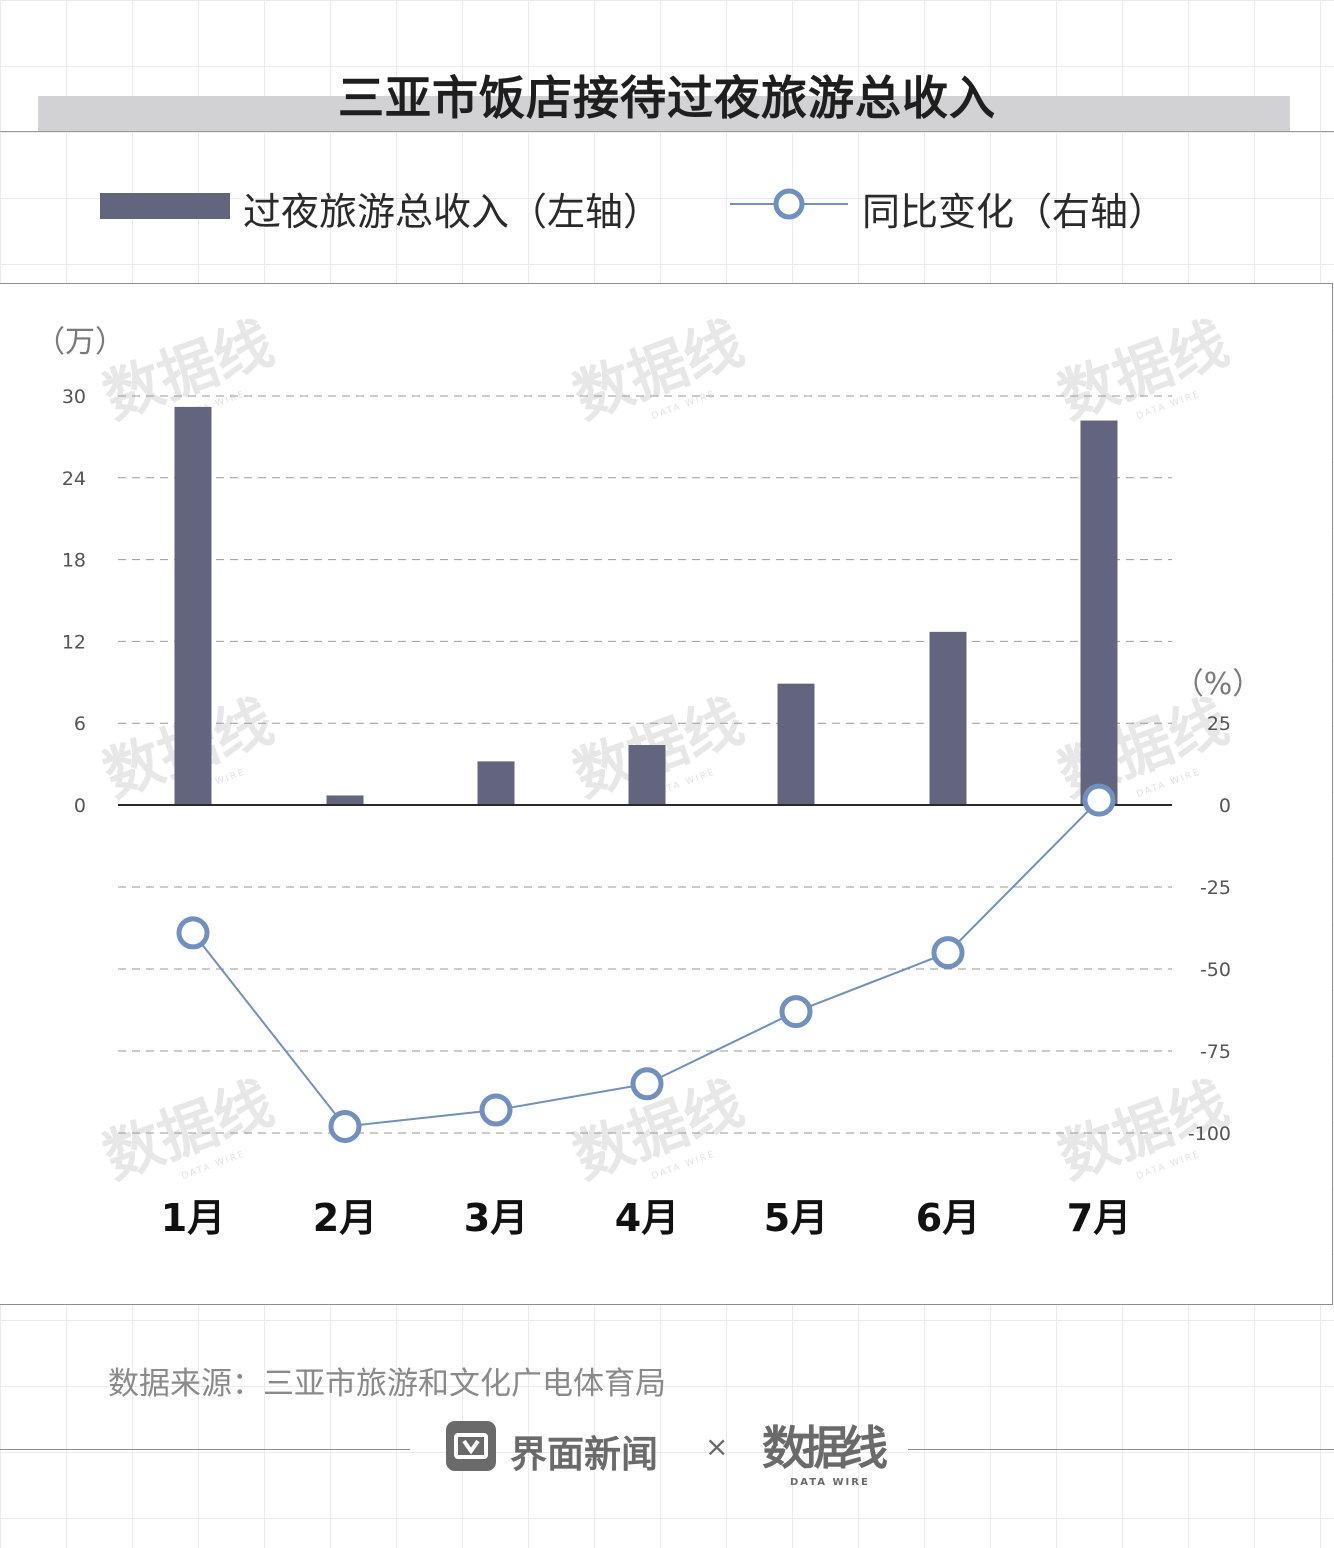 The height and width of the screenshot is (1548, 1334). I want to click on y-right-tick-label: -100, so click(1209, 1134).